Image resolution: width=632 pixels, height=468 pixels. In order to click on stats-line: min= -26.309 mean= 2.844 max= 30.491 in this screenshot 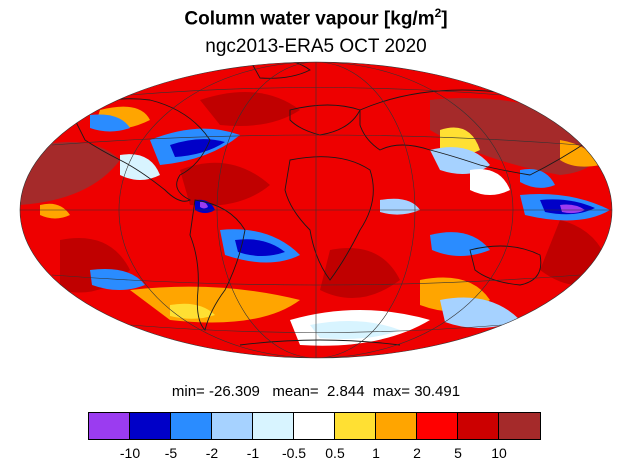, I will do `click(316, 391)`.